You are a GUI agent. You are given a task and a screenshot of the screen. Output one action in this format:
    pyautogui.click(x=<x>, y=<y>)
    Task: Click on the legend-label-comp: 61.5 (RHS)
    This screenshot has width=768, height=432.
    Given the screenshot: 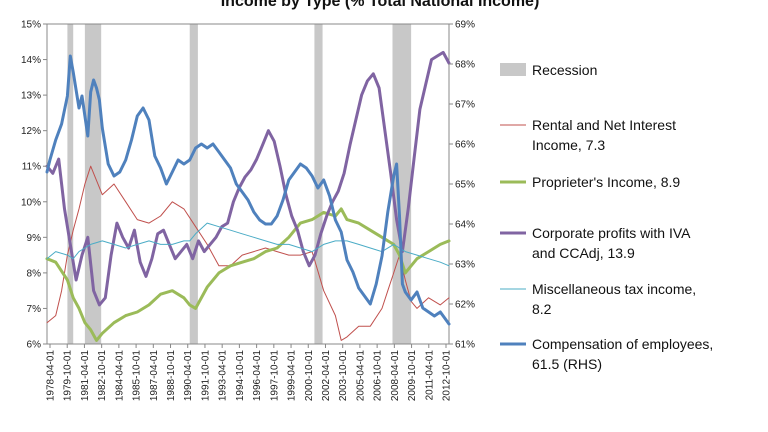 What is the action you would take?
    pyautogui.click(x=567, y=364)
    